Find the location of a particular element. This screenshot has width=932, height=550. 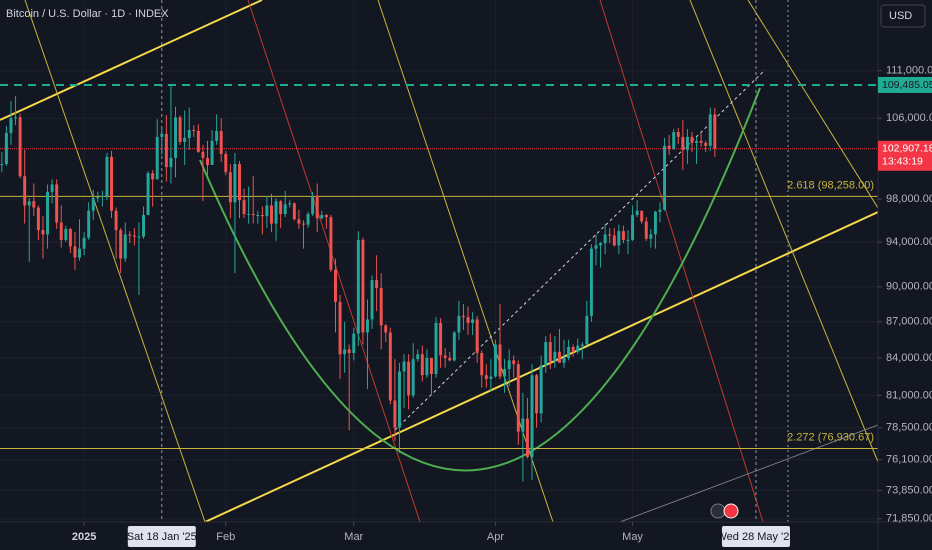

crosshair-label: Wed 28 May '25 is located at coordinates (755, 537).